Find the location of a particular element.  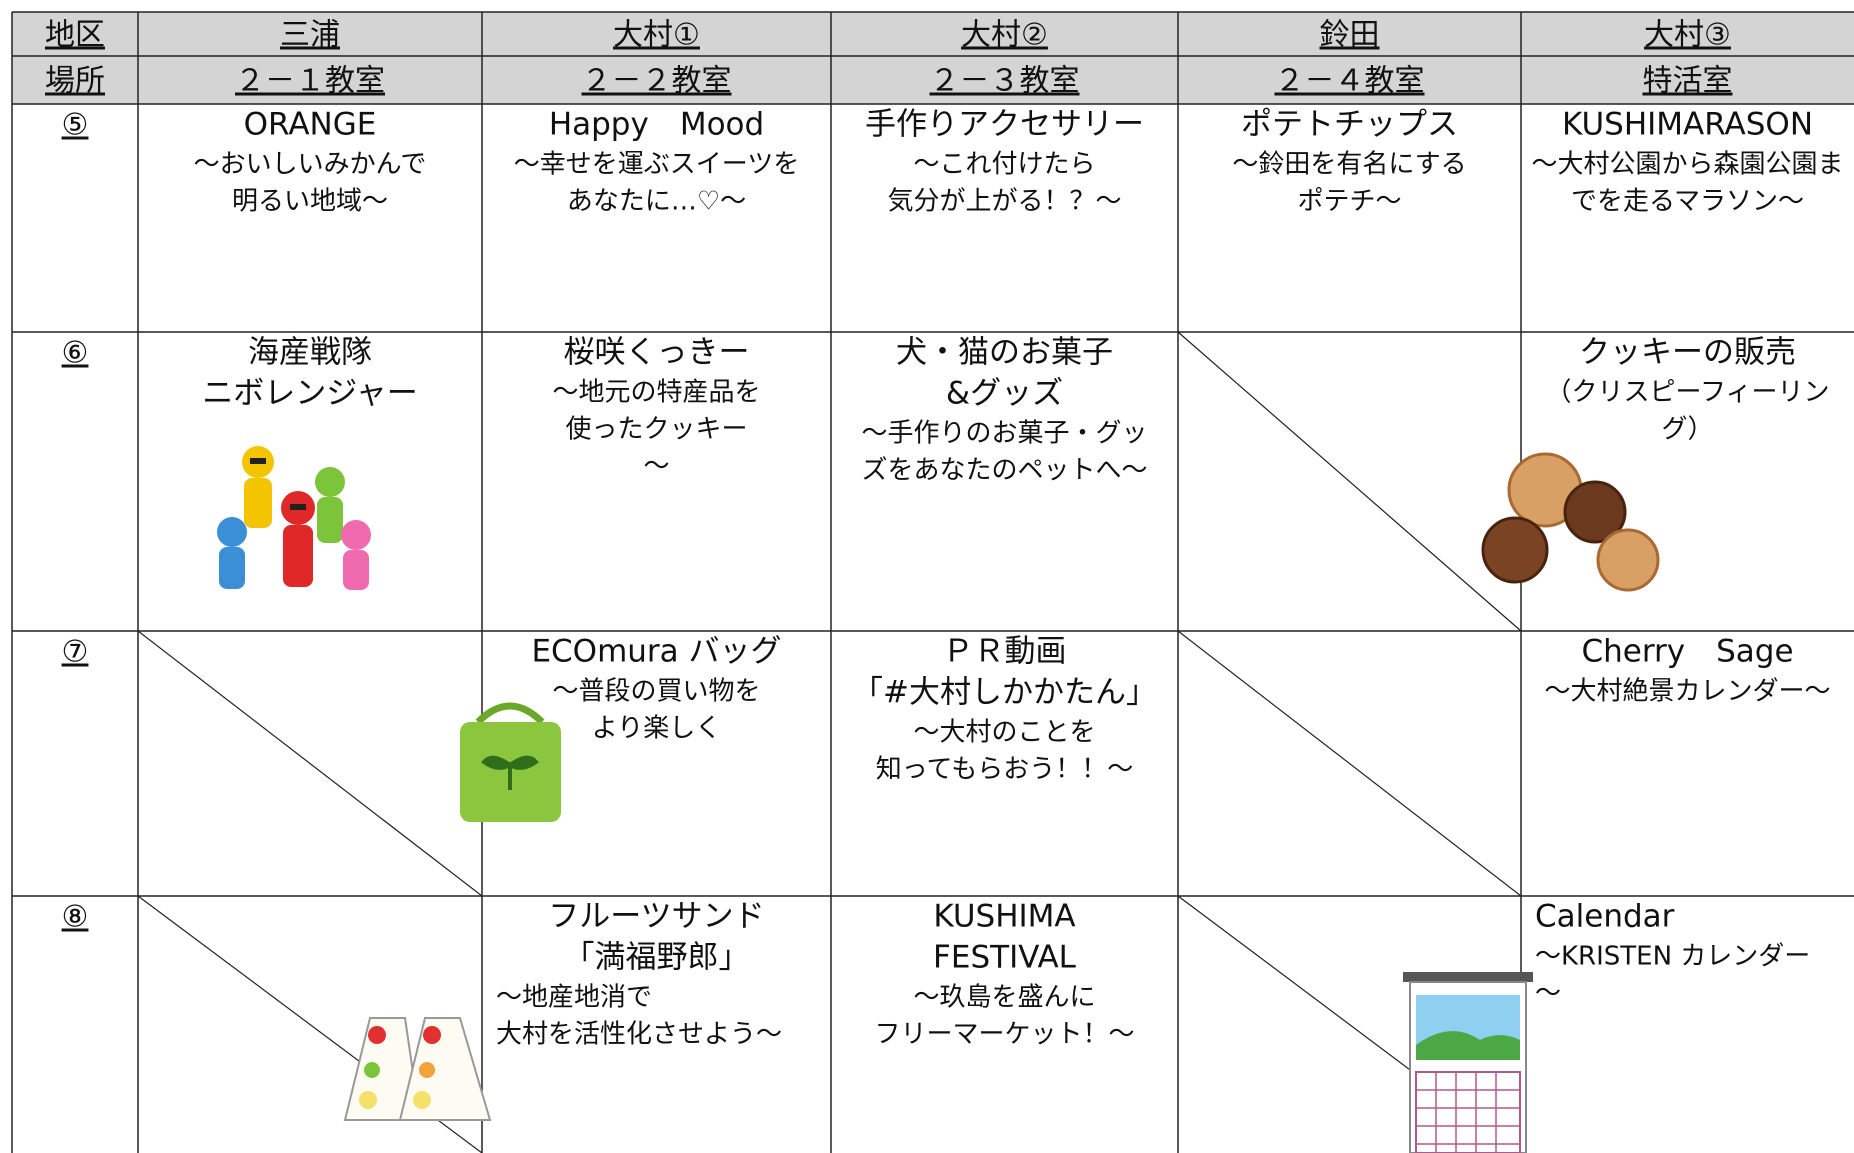

cell-subtitle: でを走るマラソン～ is located at coordinates (1687, 202).